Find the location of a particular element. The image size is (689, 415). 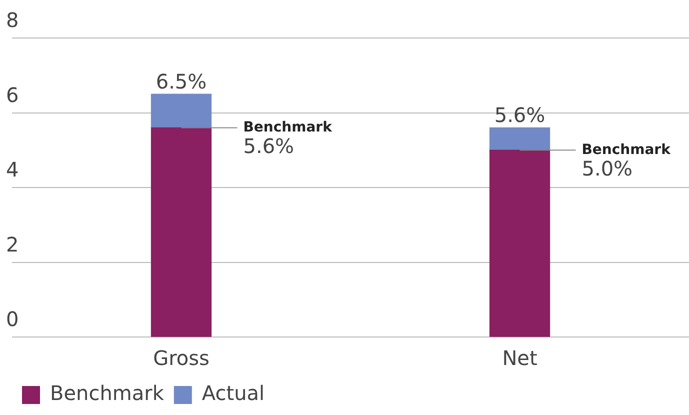

total-label: 6.5% is located at coordinates (181, 81).